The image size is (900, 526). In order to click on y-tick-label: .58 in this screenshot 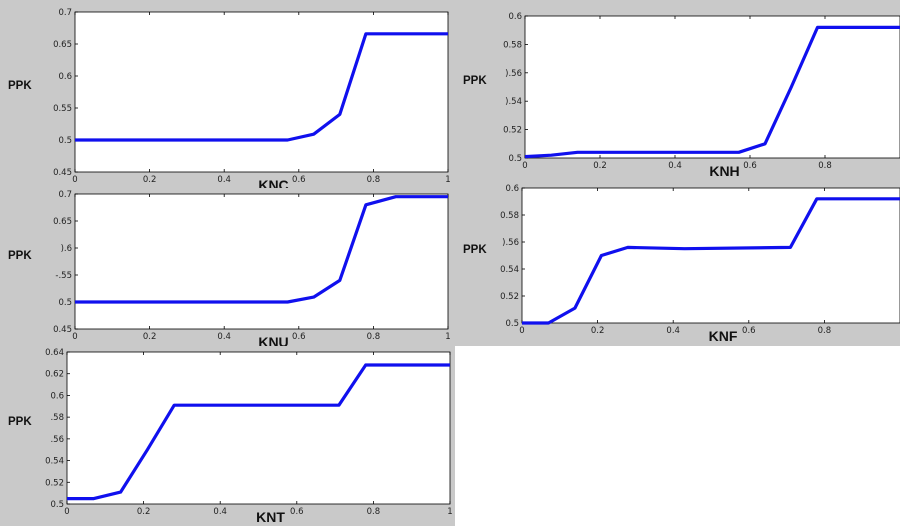, I will do `click(57, 418)`.